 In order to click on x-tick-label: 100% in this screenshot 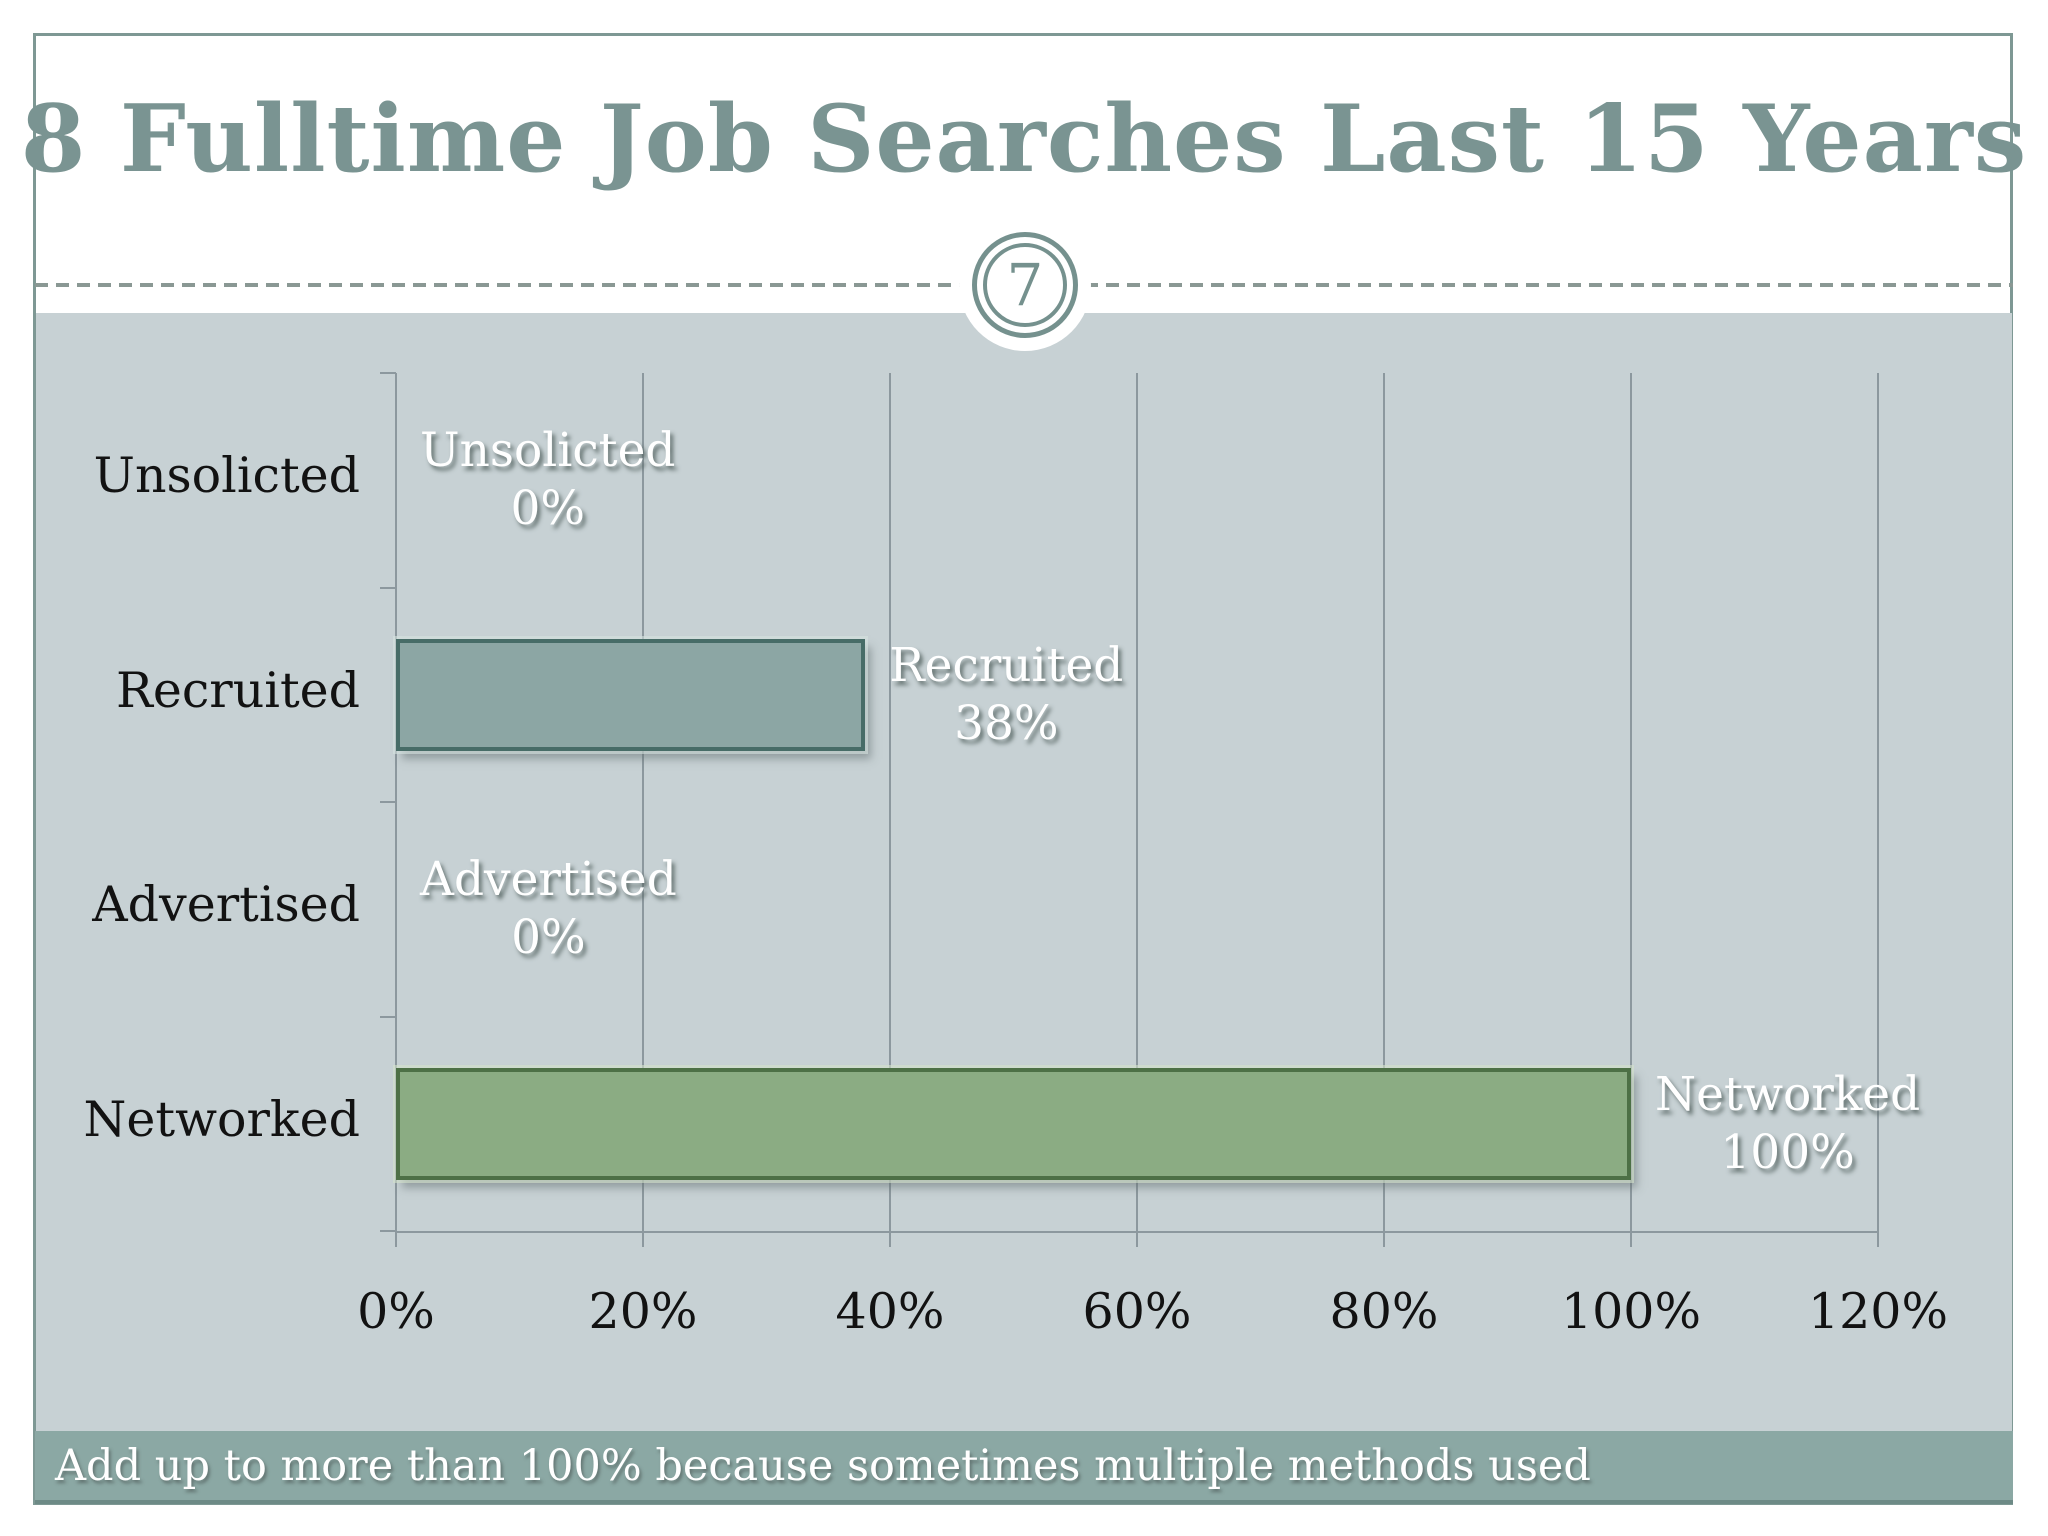, I will do `click(1631, 1311)`.